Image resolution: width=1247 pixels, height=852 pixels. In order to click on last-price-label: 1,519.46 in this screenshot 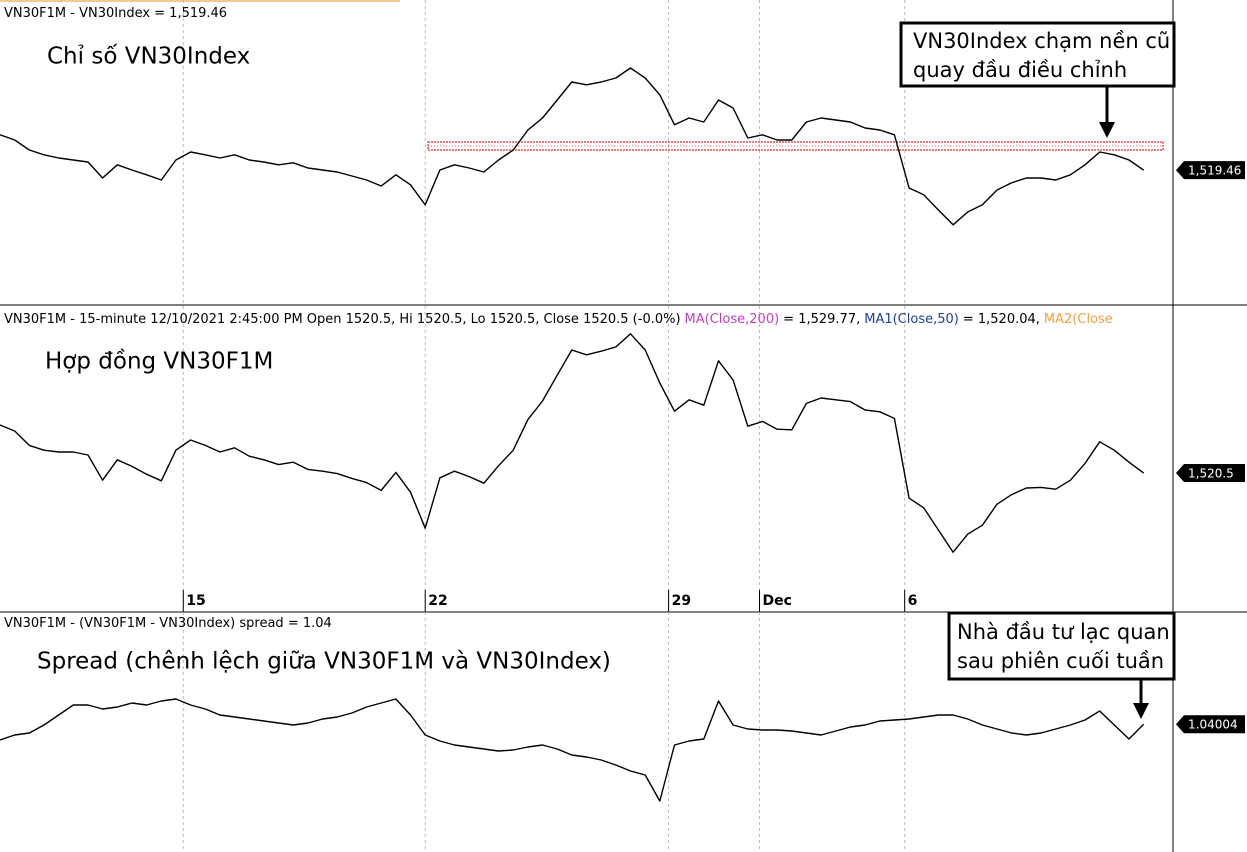, I will do `click(1214, 171)`.